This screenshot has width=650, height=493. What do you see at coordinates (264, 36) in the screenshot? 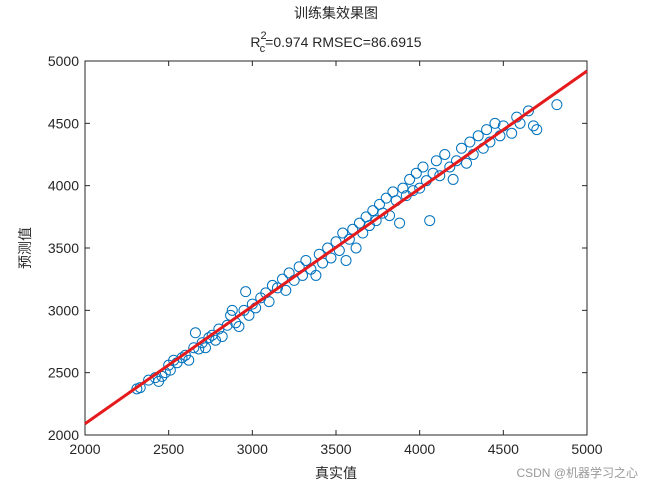
I see `subtitle-sup: 2` at bounding box center [264, 36].